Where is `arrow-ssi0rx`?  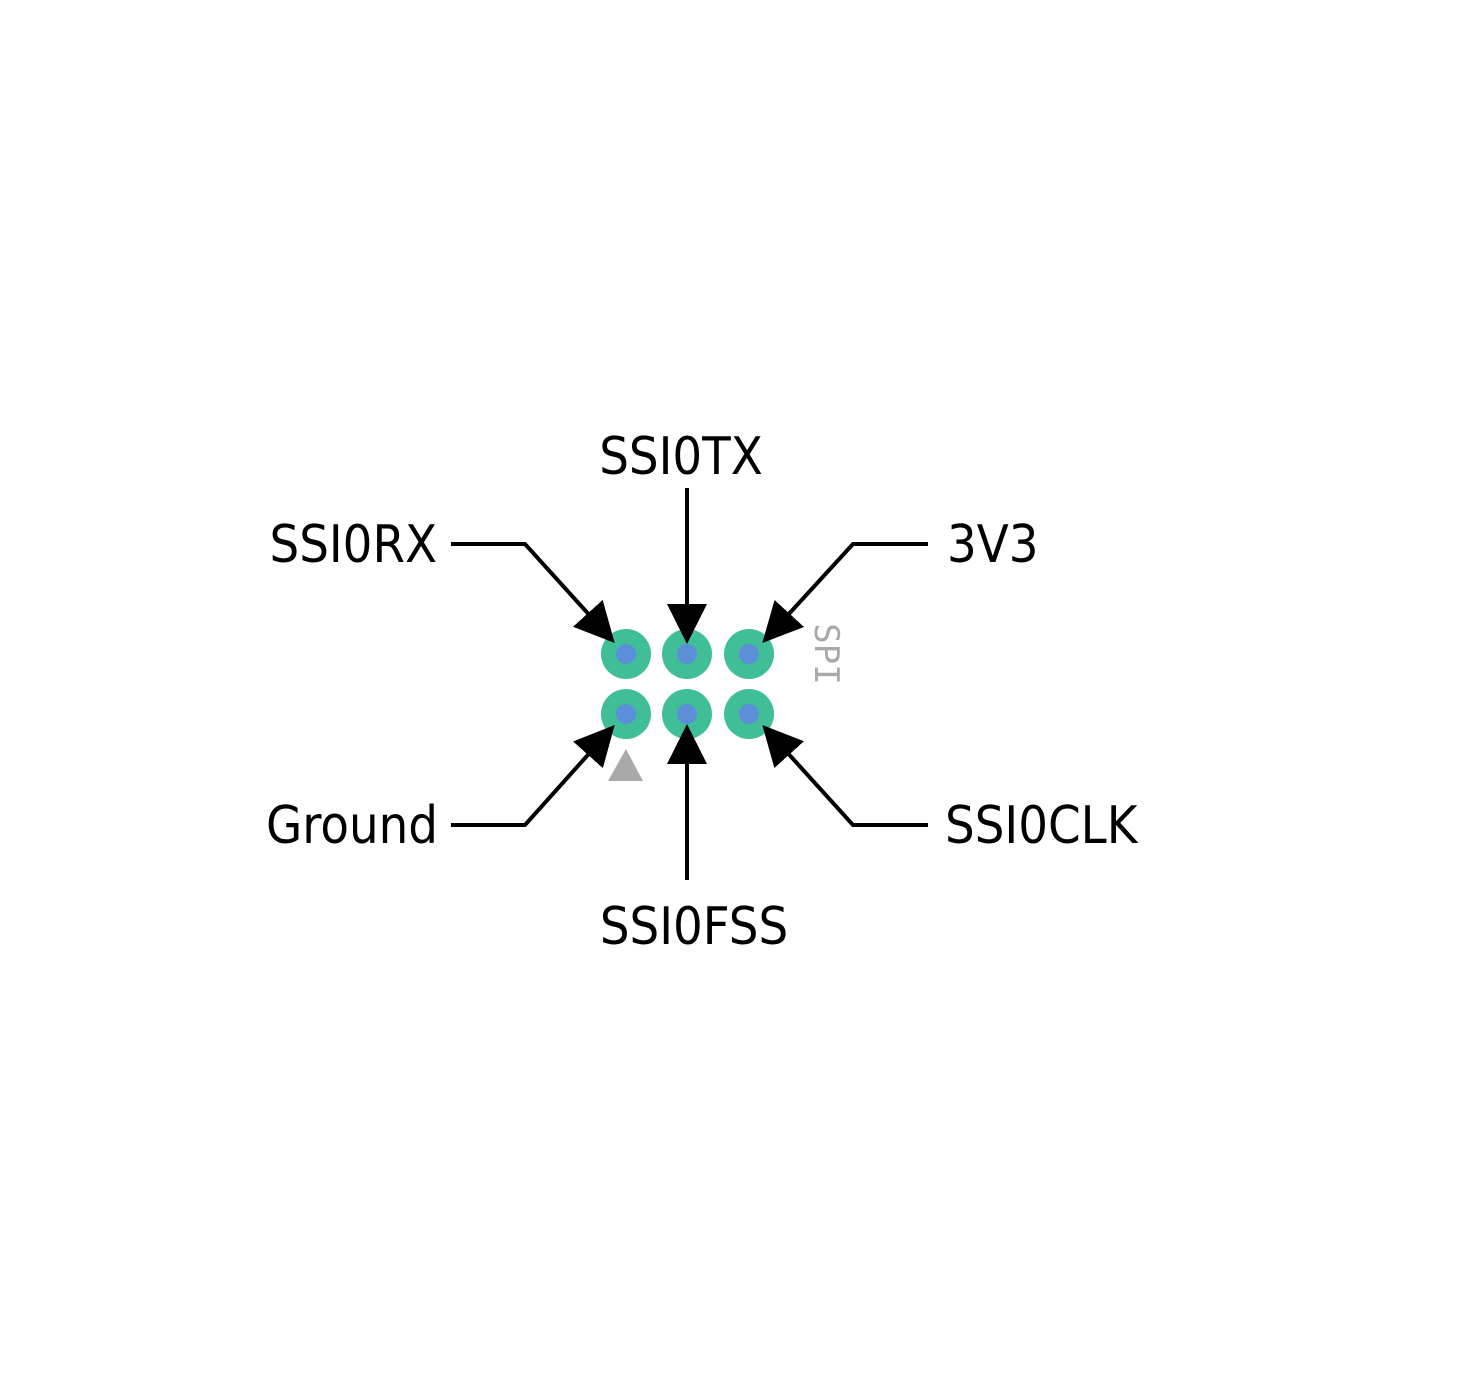 arrow-ssi0rx is located at coordinates (533, 592).